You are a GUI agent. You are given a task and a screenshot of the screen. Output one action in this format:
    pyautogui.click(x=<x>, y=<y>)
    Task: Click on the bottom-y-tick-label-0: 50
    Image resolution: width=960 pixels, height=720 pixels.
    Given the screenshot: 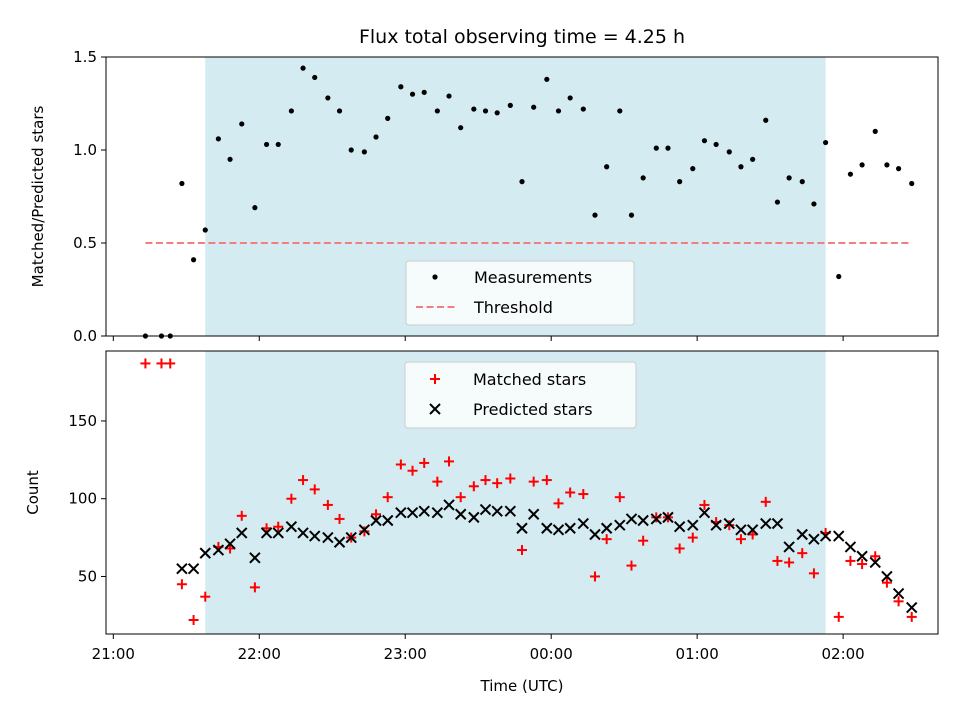 What is the action you would take?
    pyautogui.click(x=87, y=576)
    